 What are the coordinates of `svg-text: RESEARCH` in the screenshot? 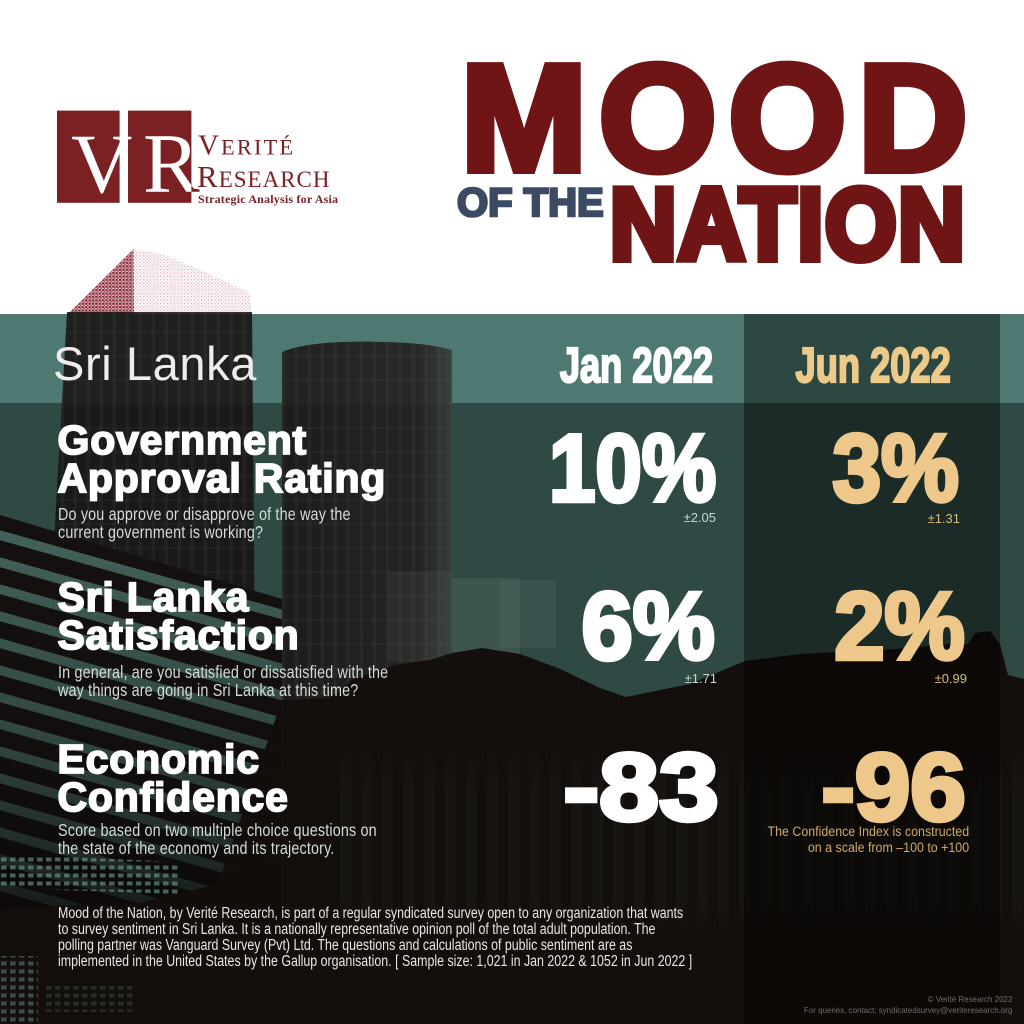 It's located at (263, 176).